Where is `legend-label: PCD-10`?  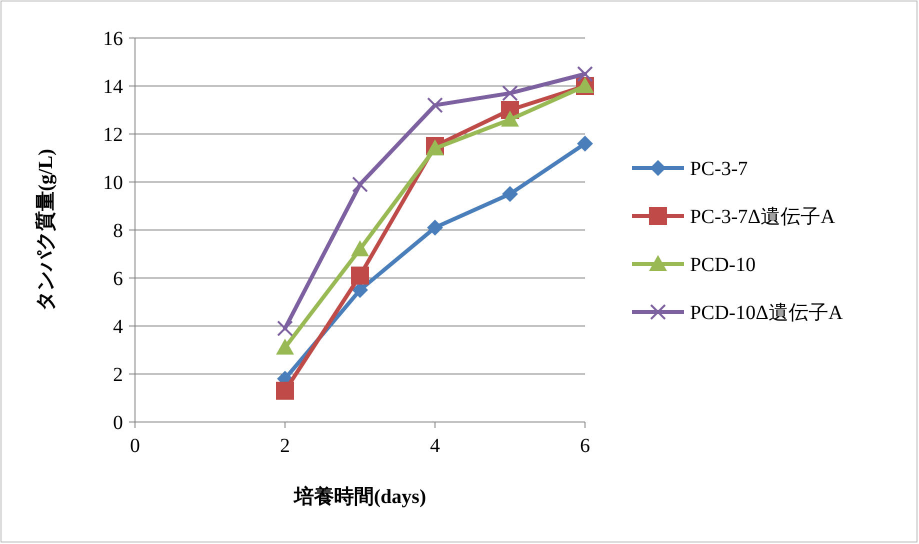 legend-label: PCD-10 is located at coordinates (723, 265).